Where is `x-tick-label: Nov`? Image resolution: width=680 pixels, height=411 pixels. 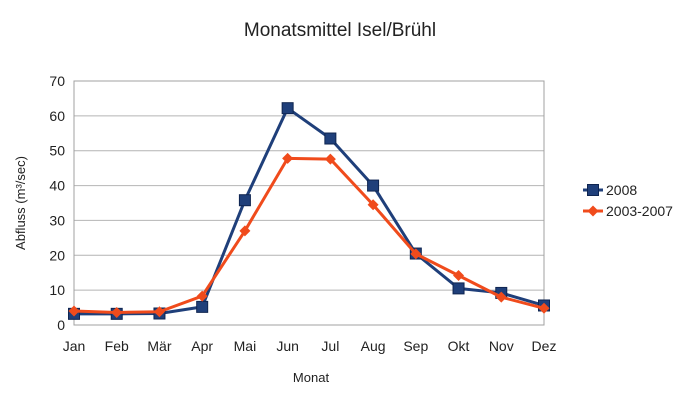
x-tick-label: Nov is located at coordinates (501, 346).